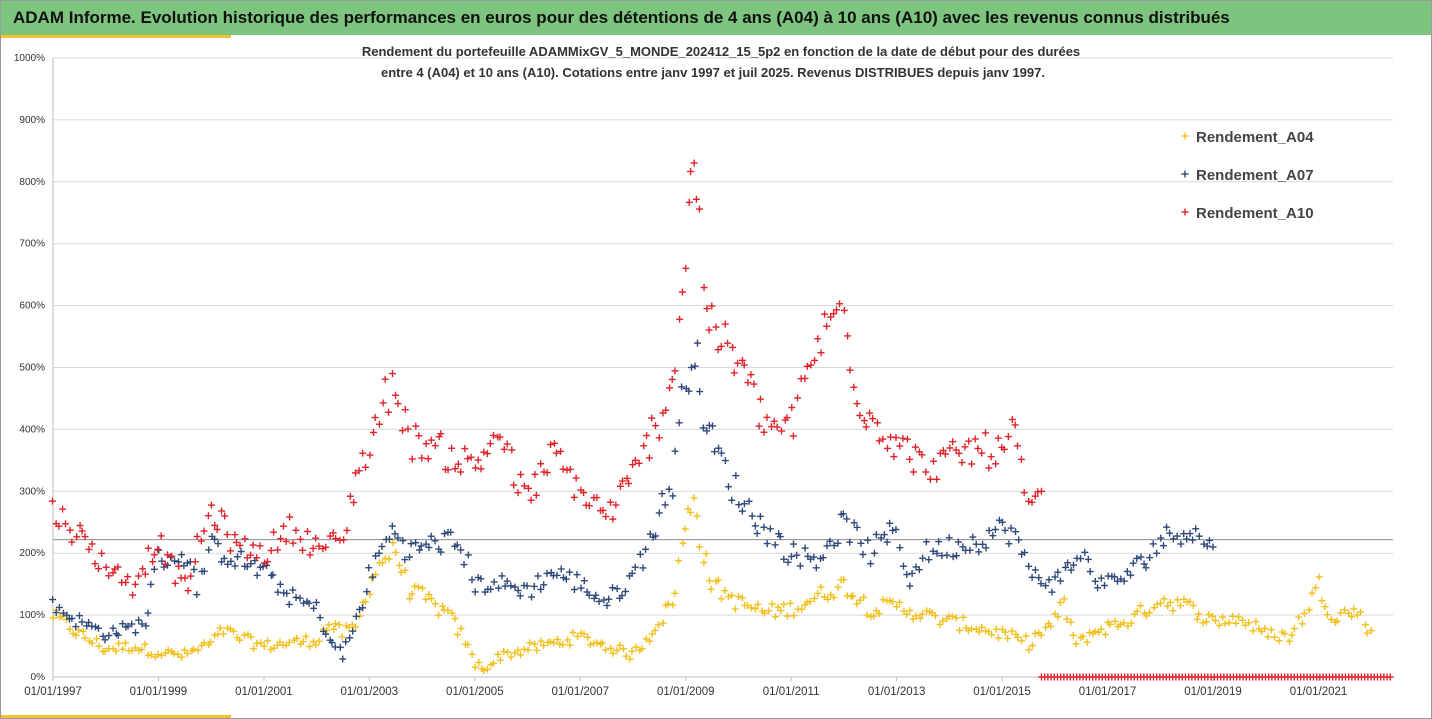 The width and height of the screenshot is (1432, 719). What do you see at coordinates (159, 692) in the screenshot?
I see `x-tick-label: 01/01/1999` at bounding box center [159, 692].